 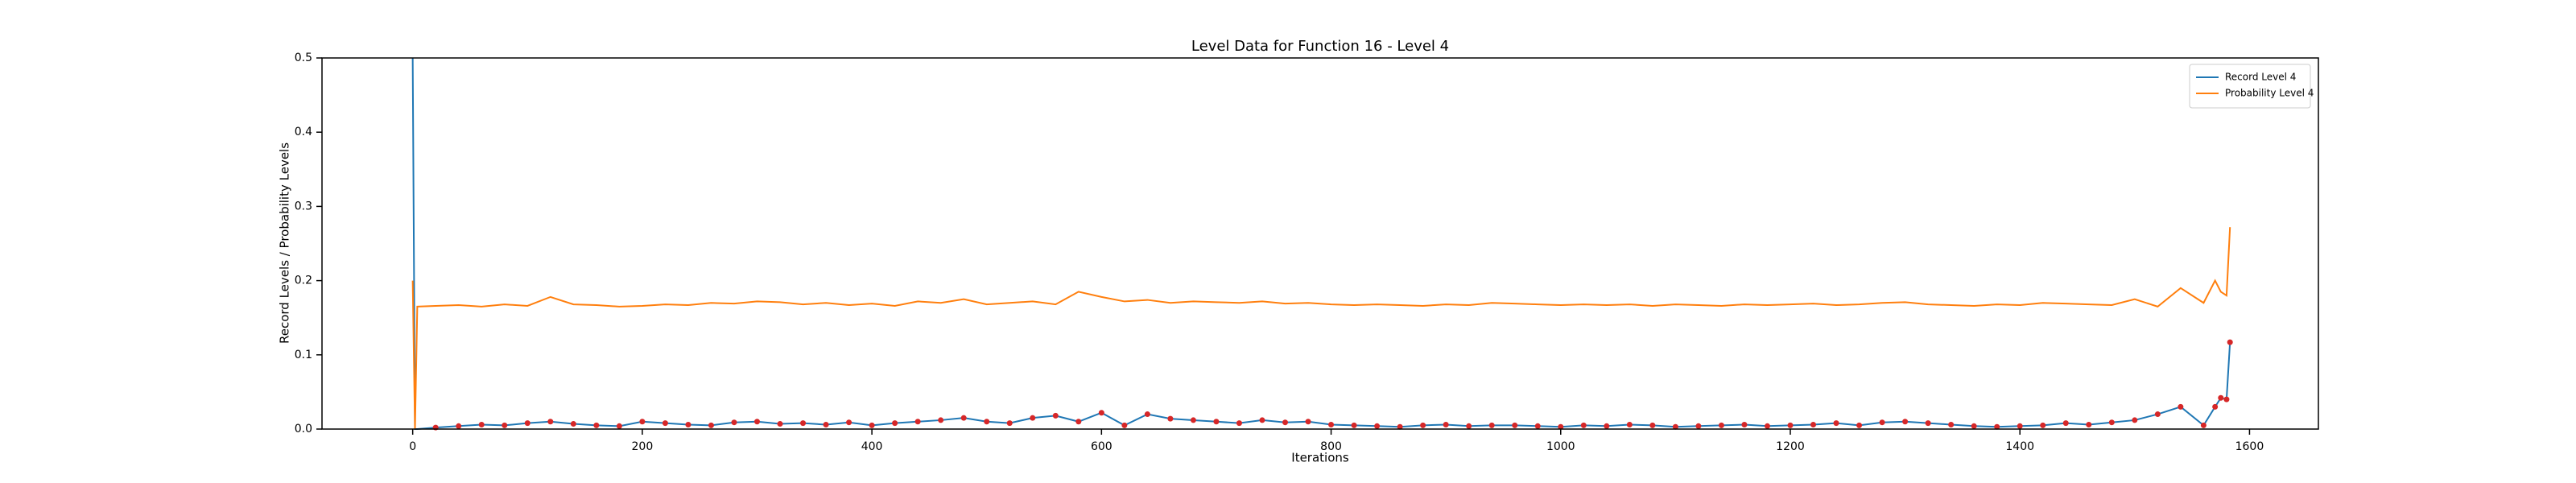 What do you see at coordinates (1331, 446) in the screenshot?
I see `x-tick-label: 800` at bounding box center [1331, 446].